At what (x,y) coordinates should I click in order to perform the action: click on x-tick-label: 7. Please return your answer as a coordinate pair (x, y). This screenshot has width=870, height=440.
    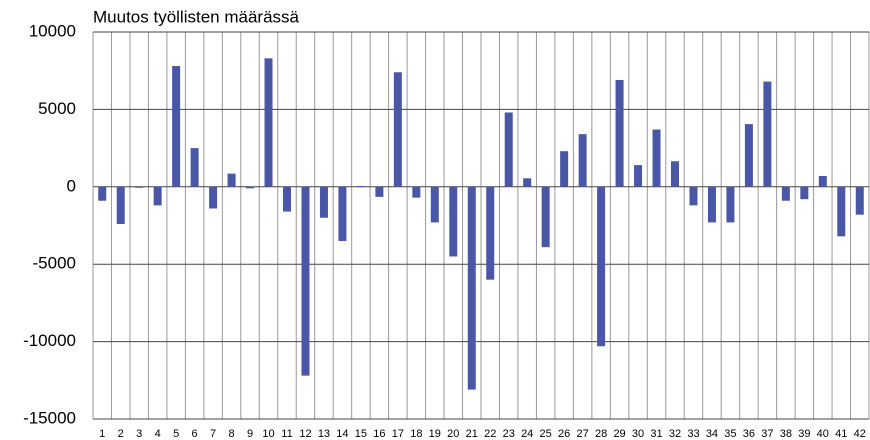
    Looking at the image, I should click on (213, 434).